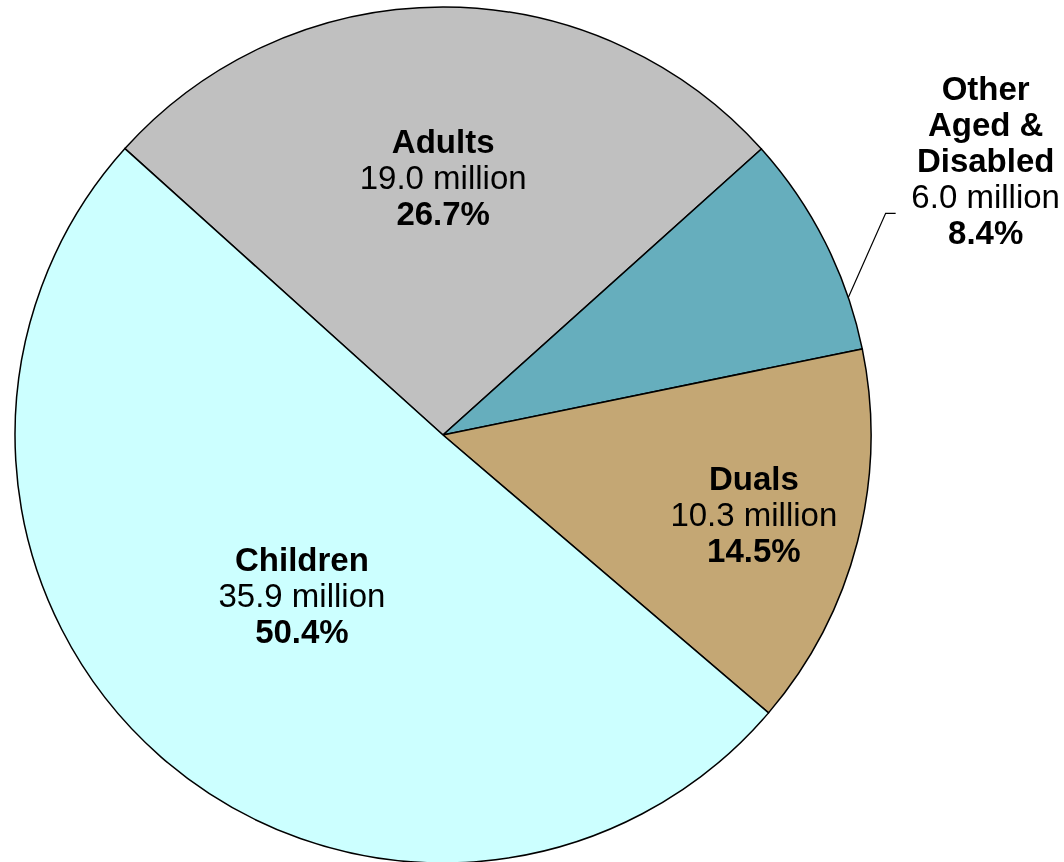 Image resolution: width=1064 pixels, height=862 pixels. Describe the element at coordinates (985, 125) in the screenshot. I see `slice-label: Other Aged & Disabled` at that location.